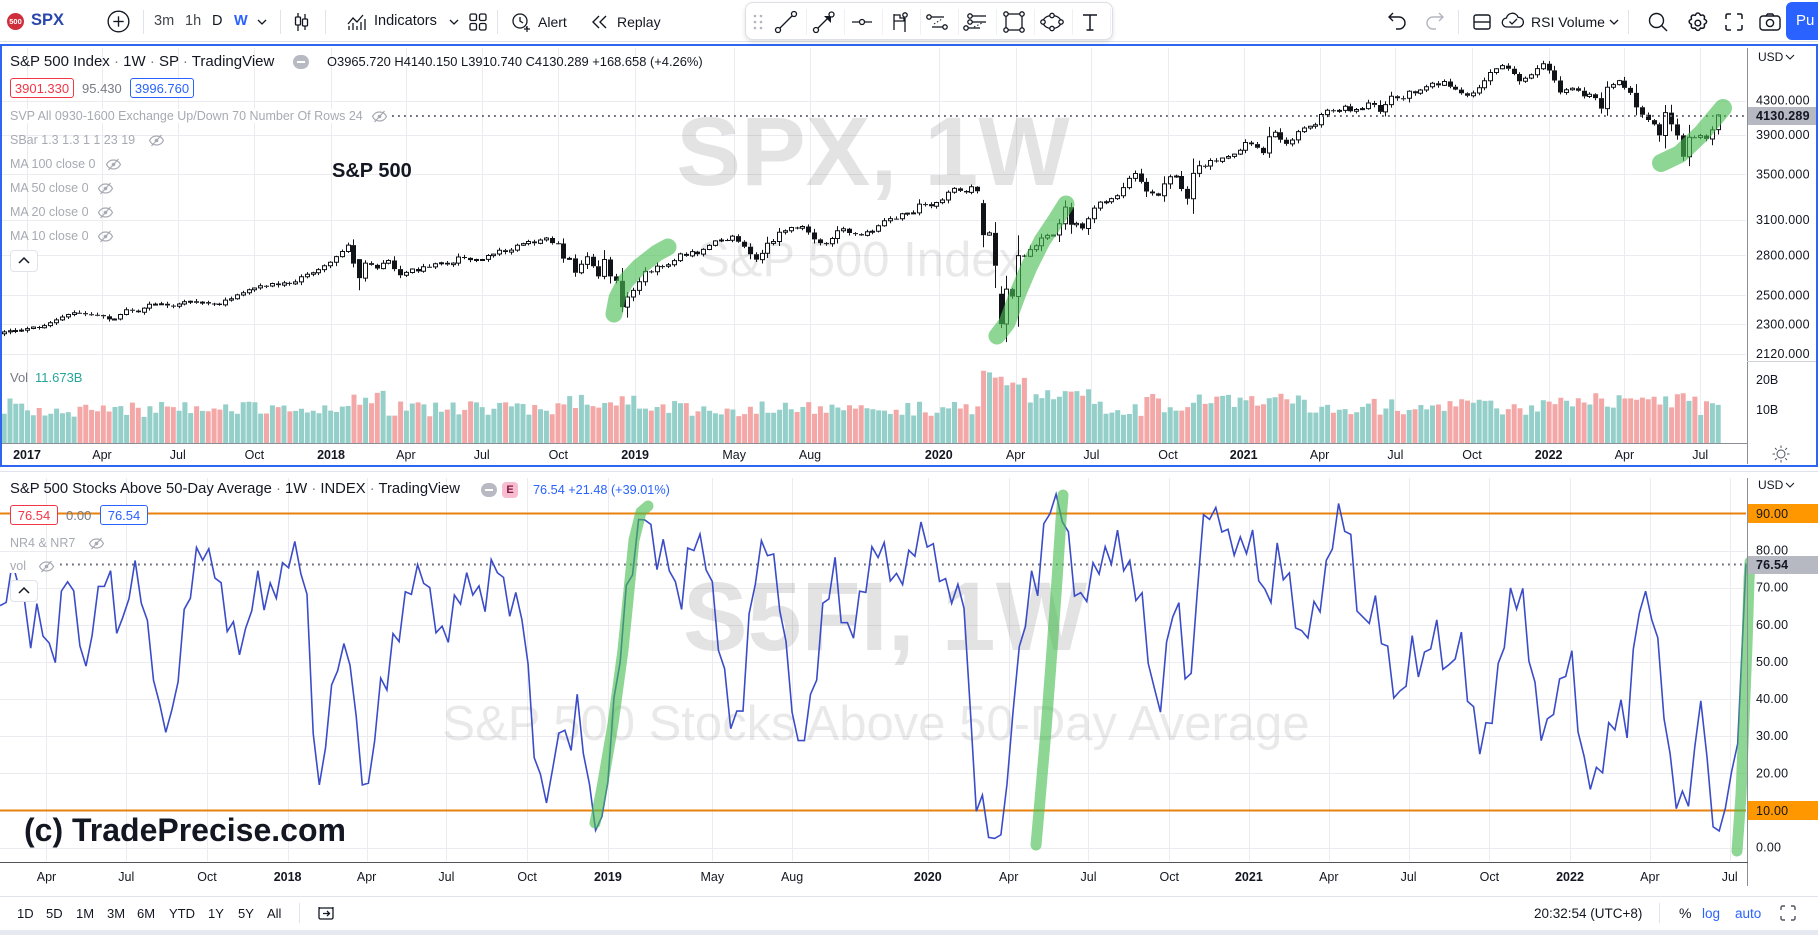 The width and height of the screenshot is (1818, 935). What do you see at coordinates (1772, 662) in the screenshot?
I see `svg-text: 50.00` at bounding box center [1772, 662].